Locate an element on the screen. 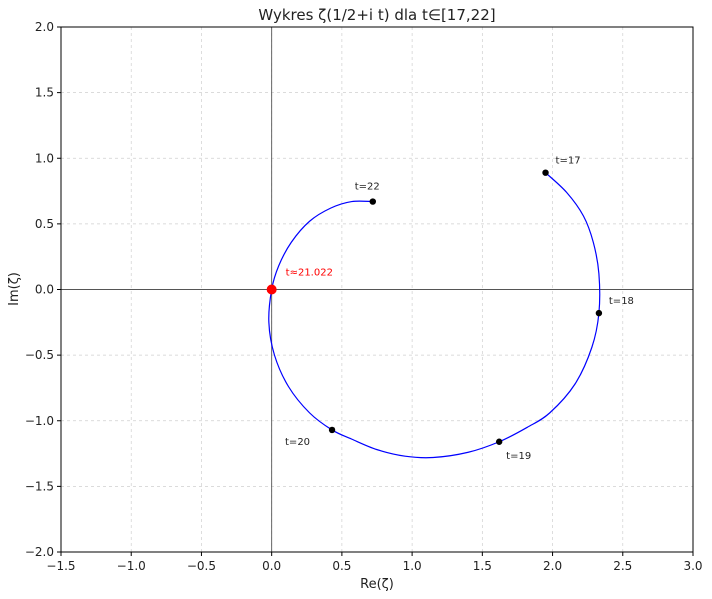 The height and width of the screenshot is (599, 712). y-tick-label: −1.5 is located at coordinates (39, 486).